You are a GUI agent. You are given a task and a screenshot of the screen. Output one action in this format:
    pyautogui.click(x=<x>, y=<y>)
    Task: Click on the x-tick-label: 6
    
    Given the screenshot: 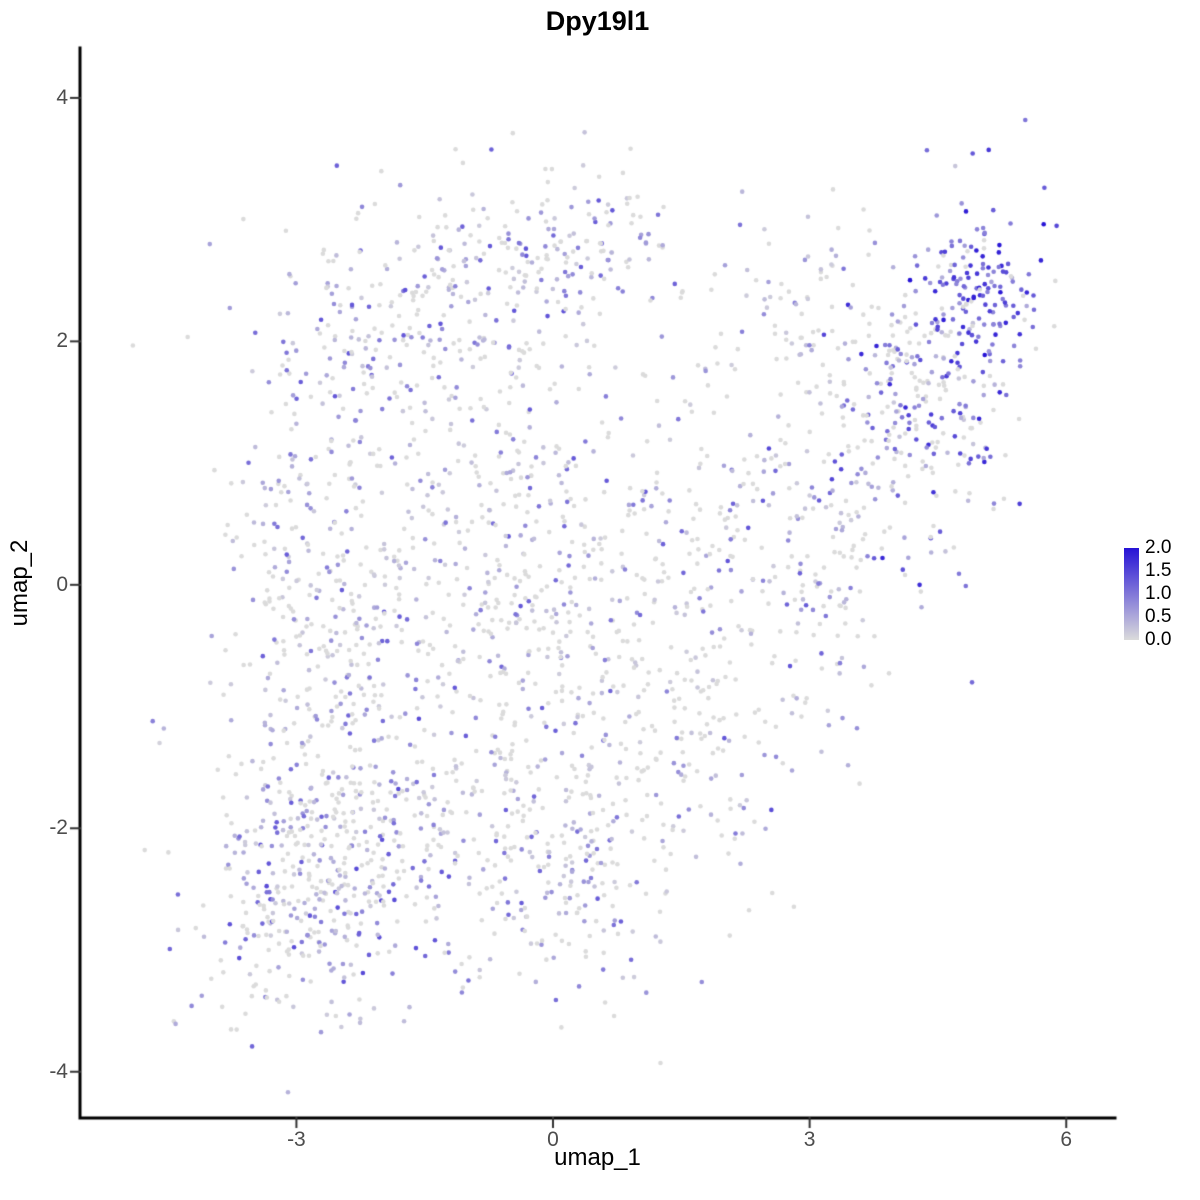 What is the action you would take?
    pyautogui.click(x=1066, y=1139)
    